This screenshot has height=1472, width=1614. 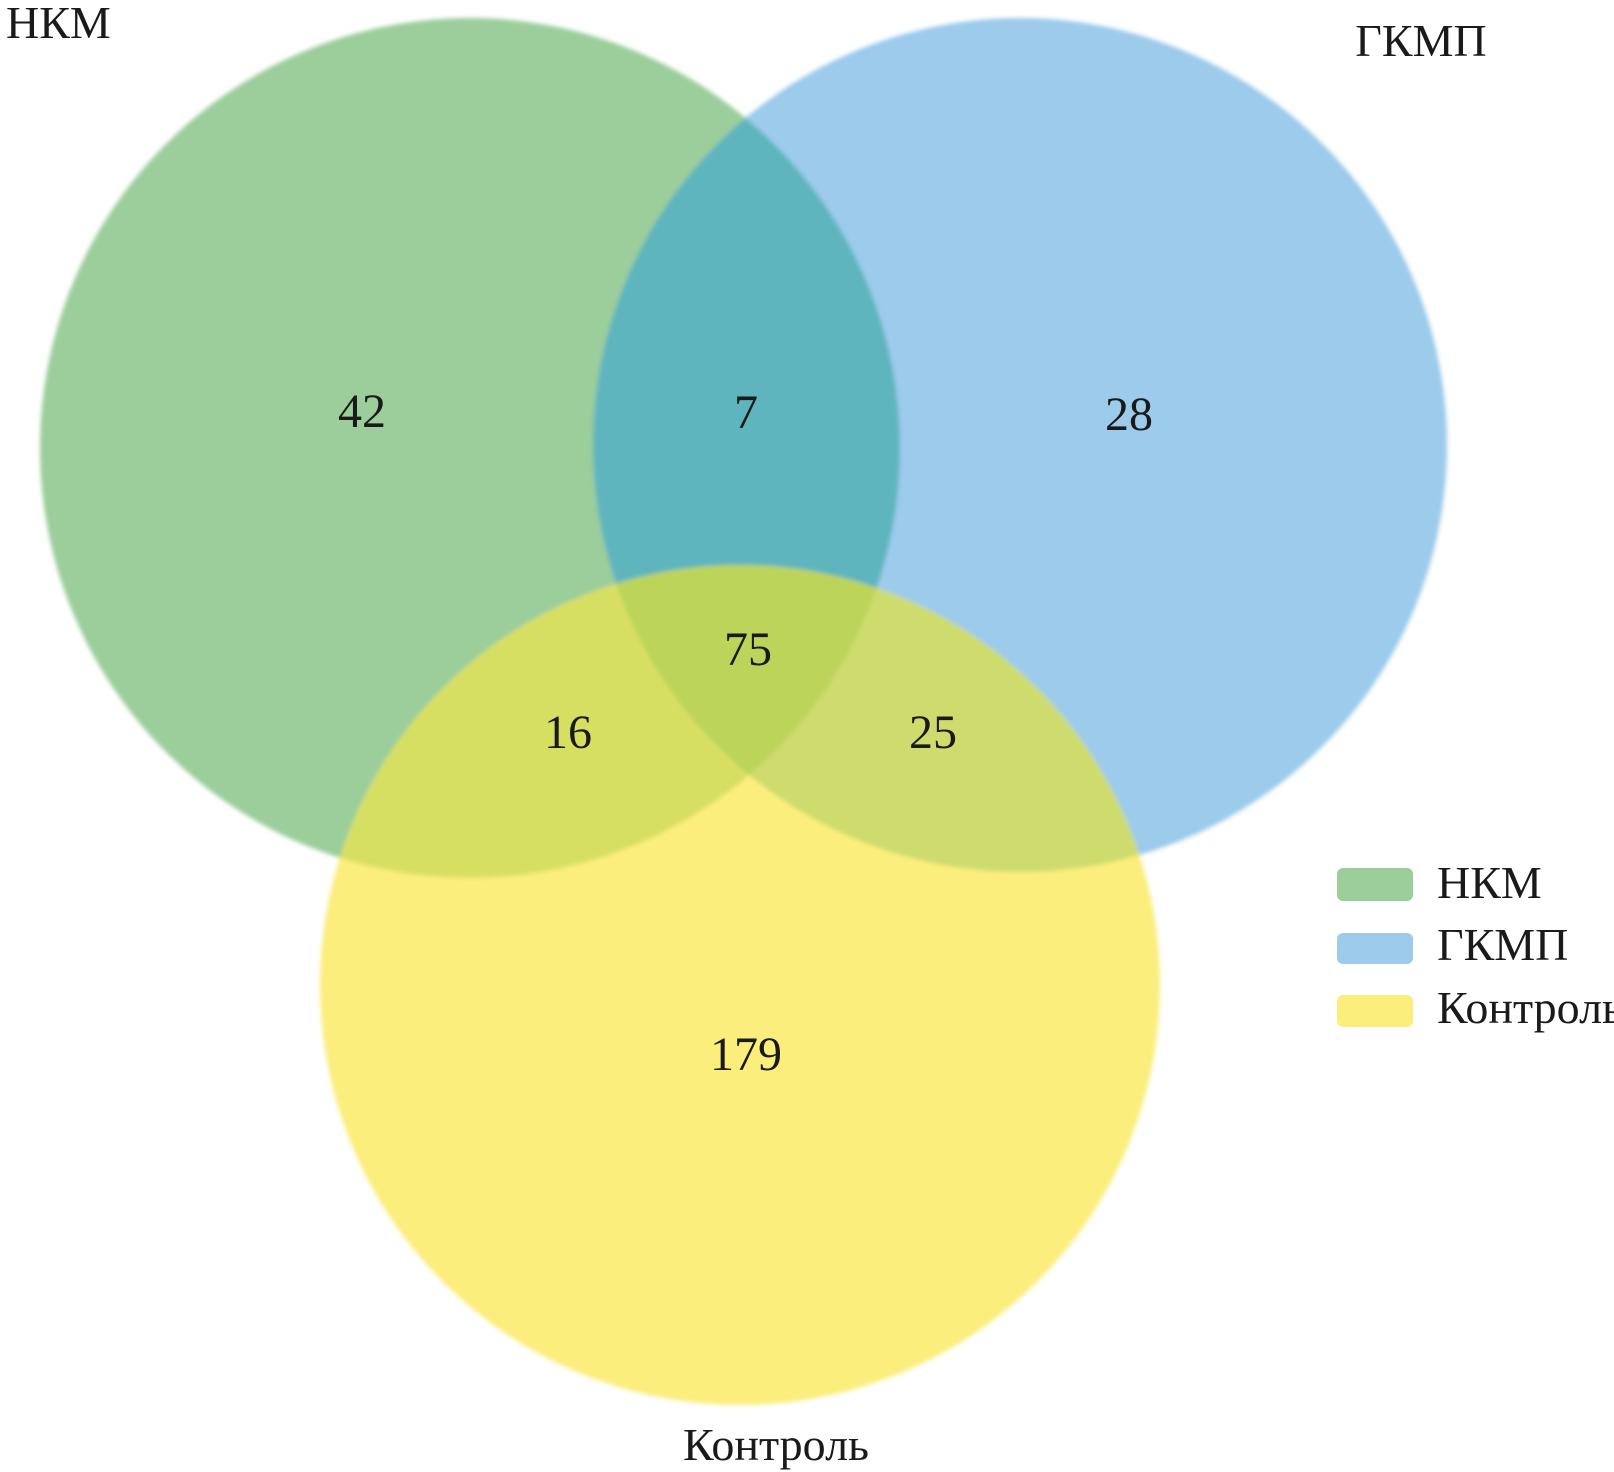 I want to click on legend-label-nkm: НКМ, so click(x=1489, y=882).